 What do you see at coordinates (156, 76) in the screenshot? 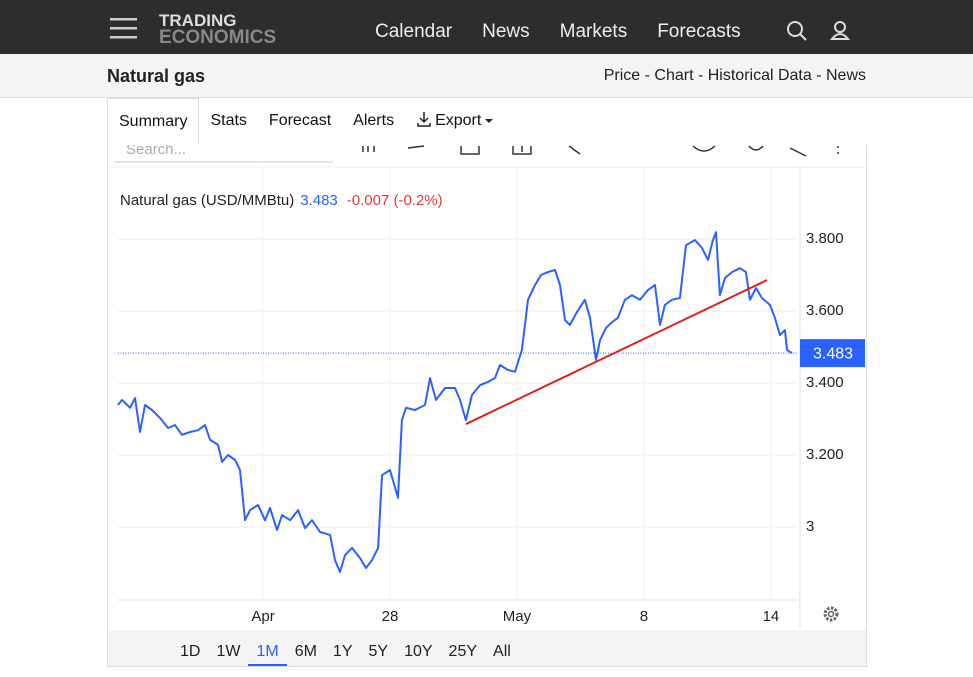
I see `page-title: Natural gas` at bounding box center [156, 76].